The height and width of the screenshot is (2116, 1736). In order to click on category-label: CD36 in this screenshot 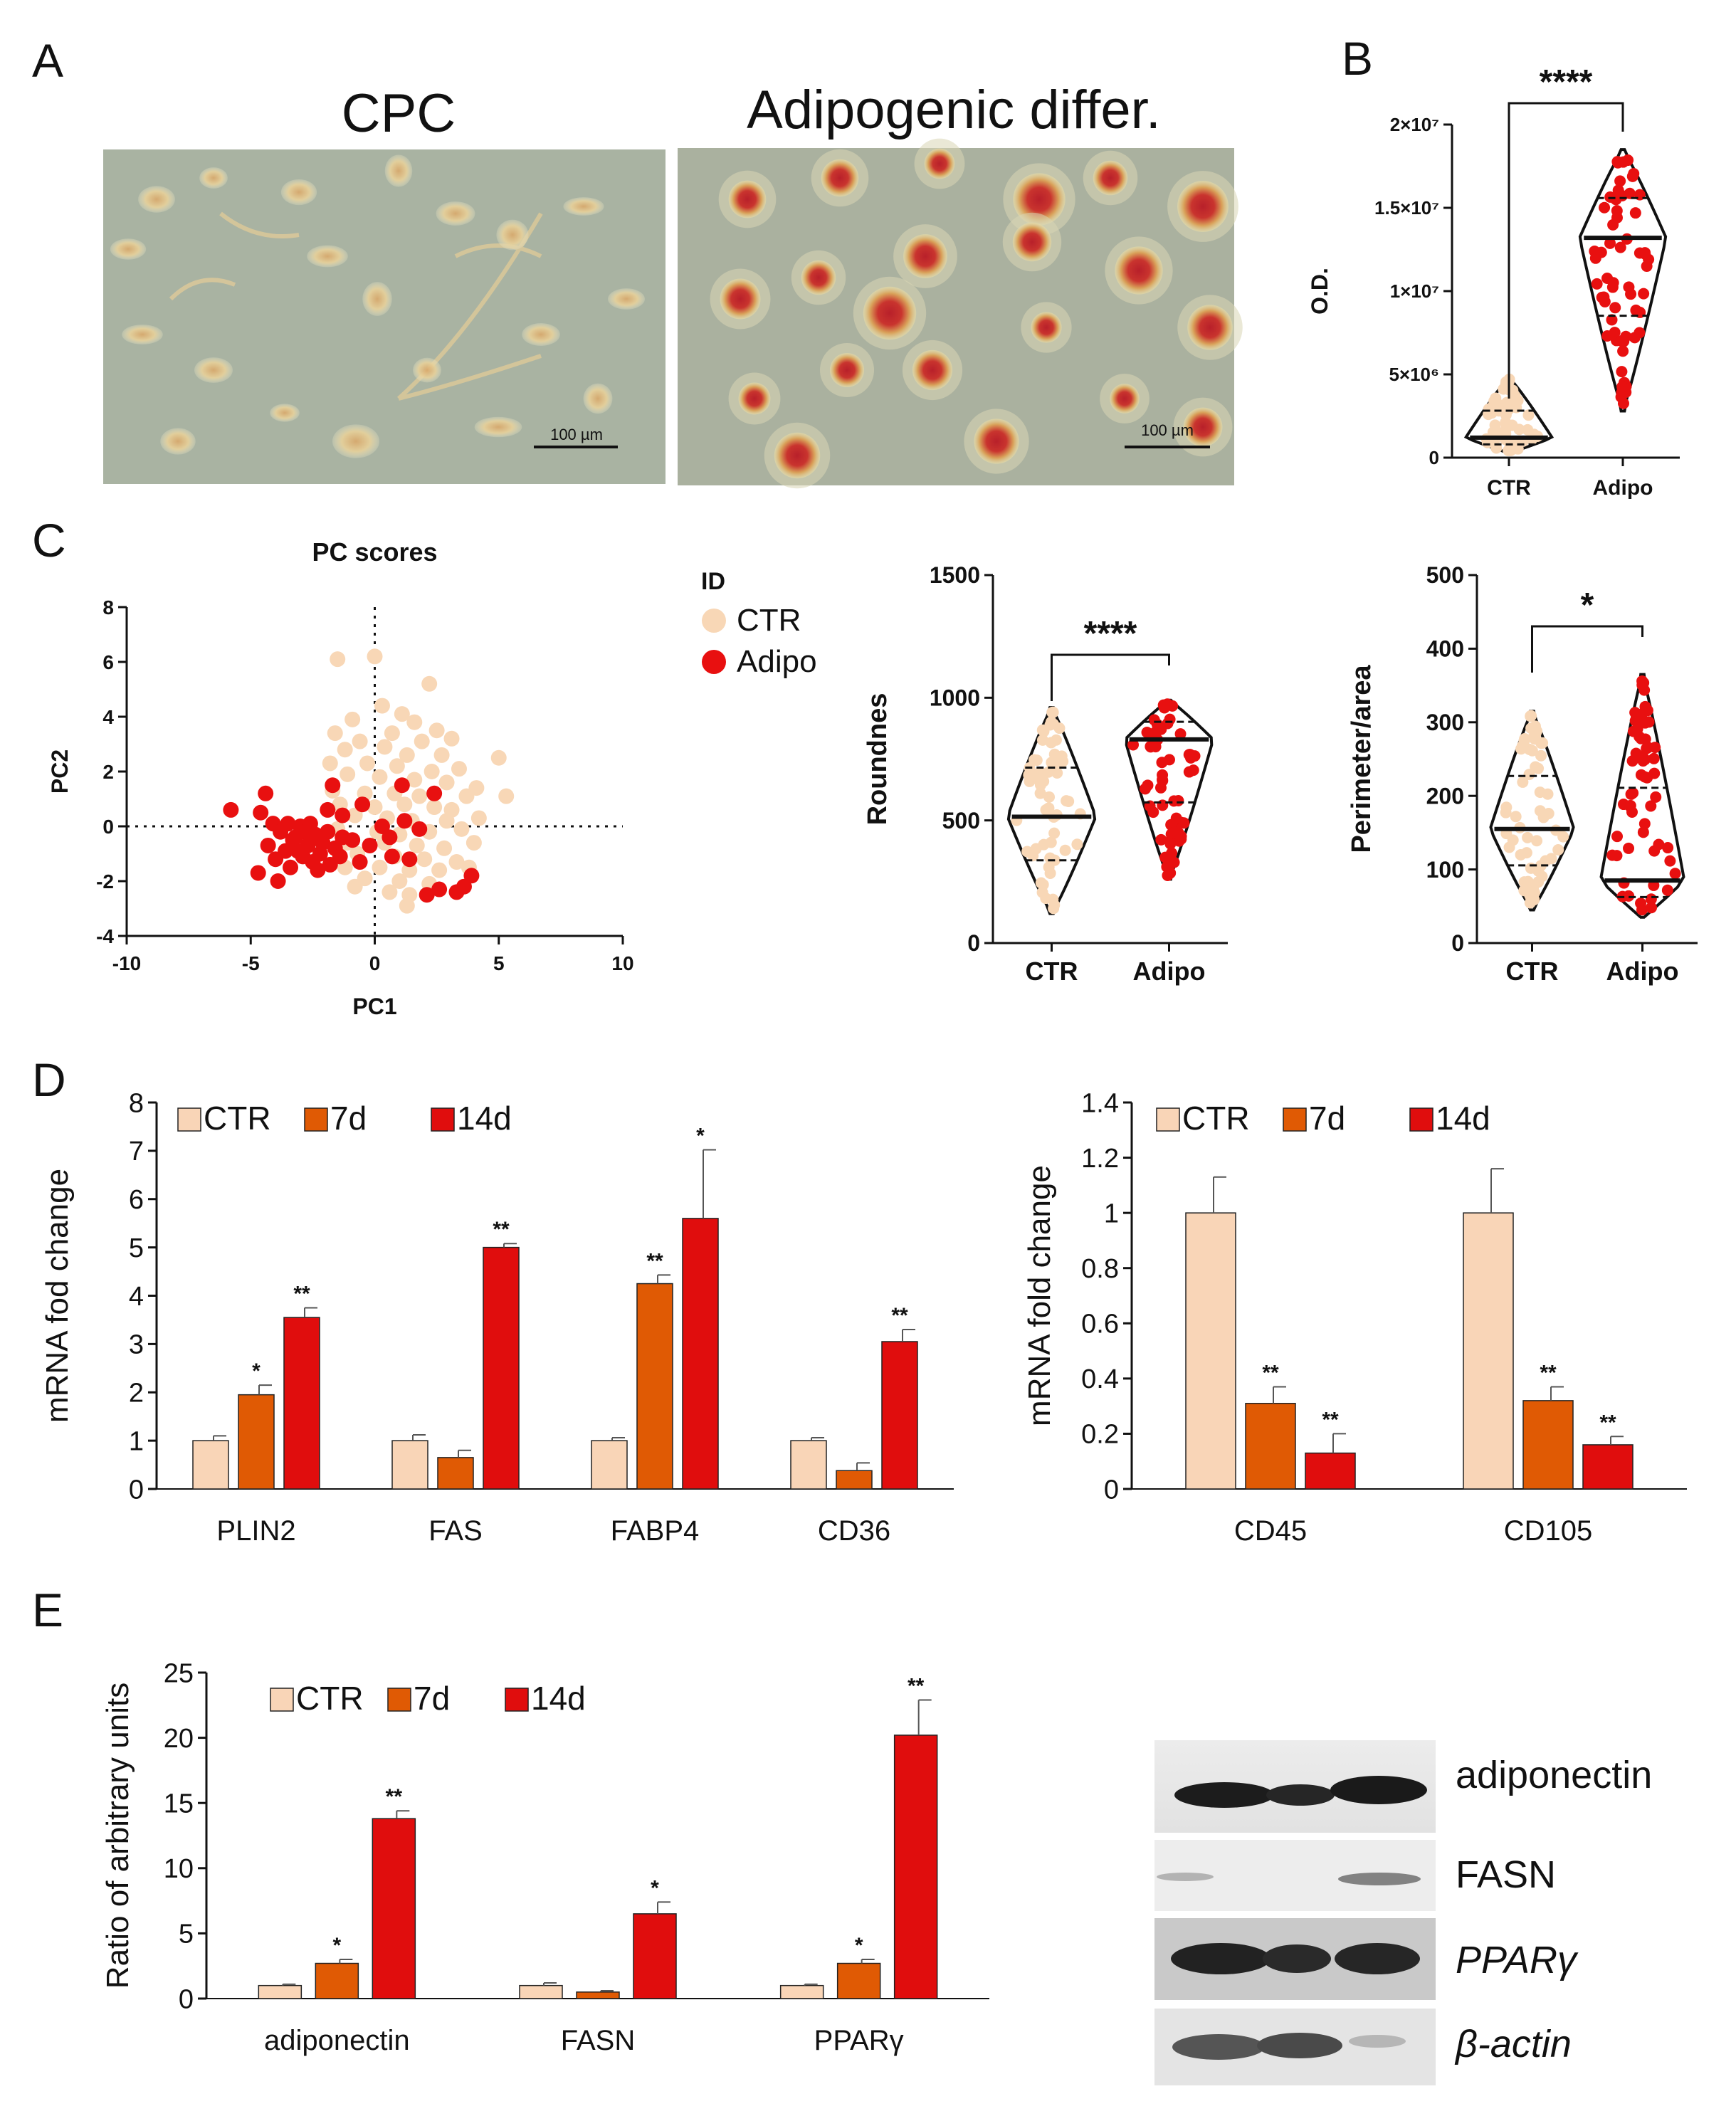, I will do `click(854, 1531)`.